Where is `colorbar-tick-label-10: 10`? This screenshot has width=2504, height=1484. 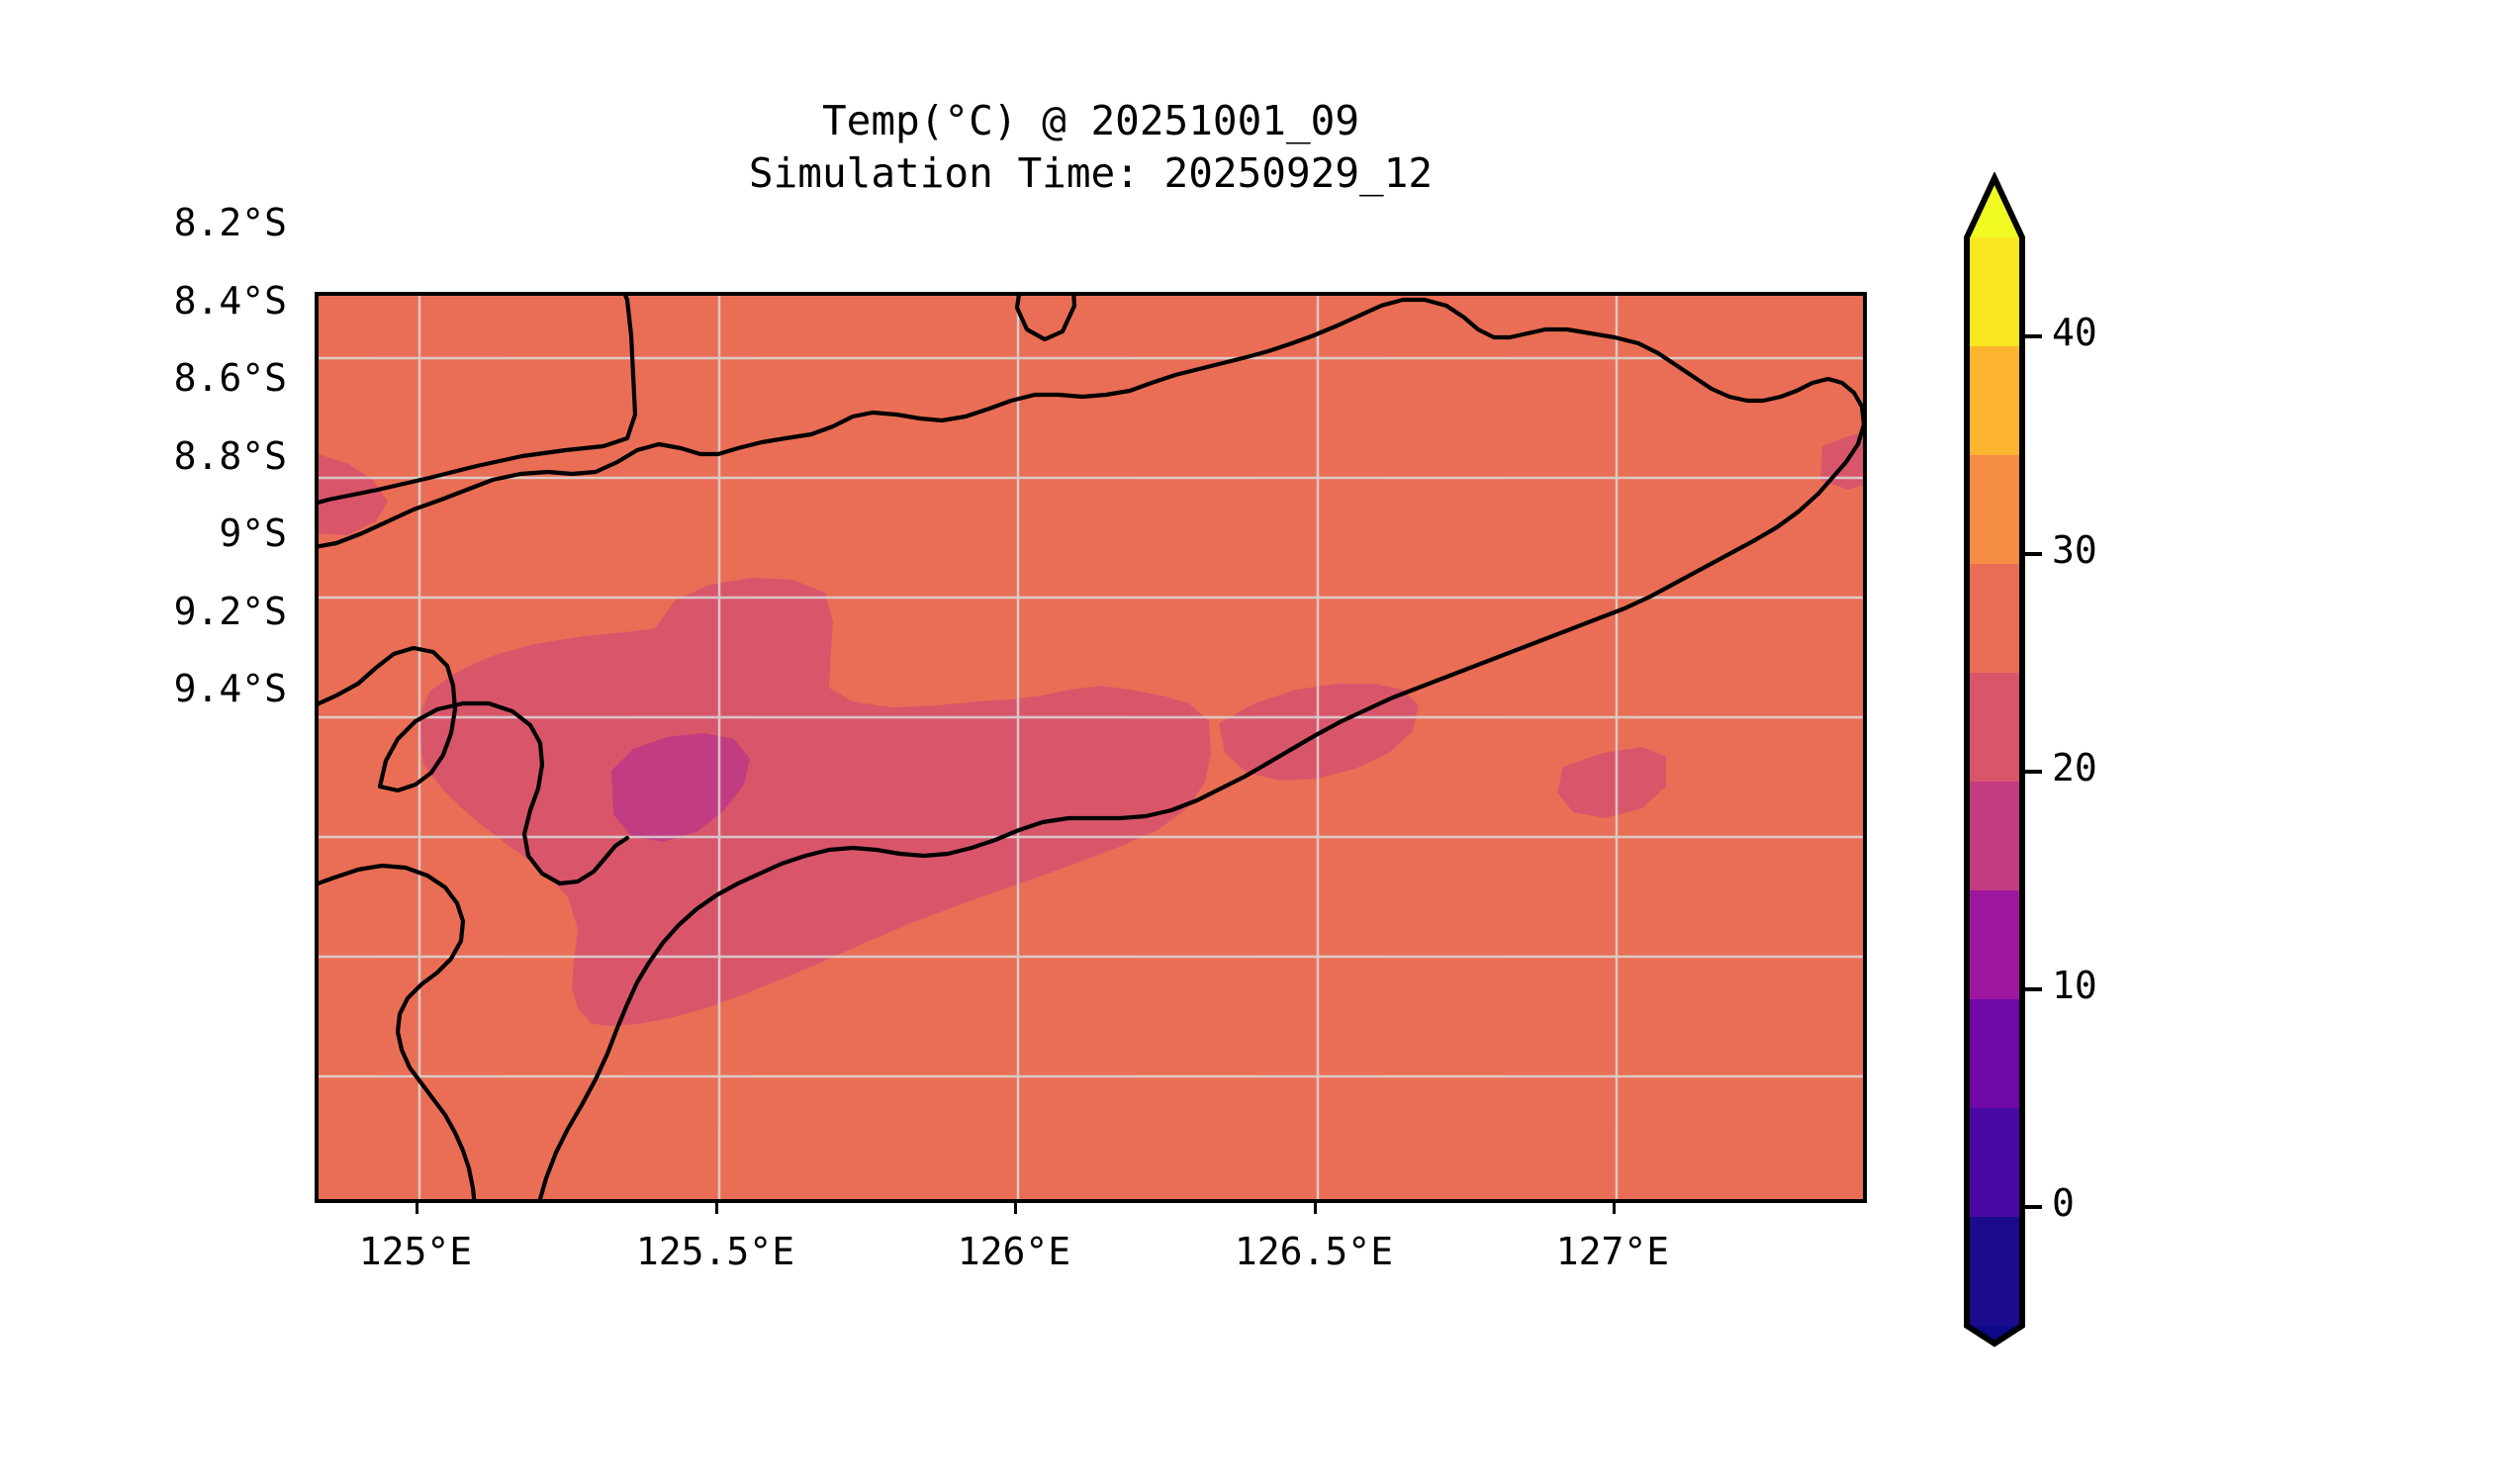 colorbar-tick-label-10: 10 is located at coordinates (2074, 985).